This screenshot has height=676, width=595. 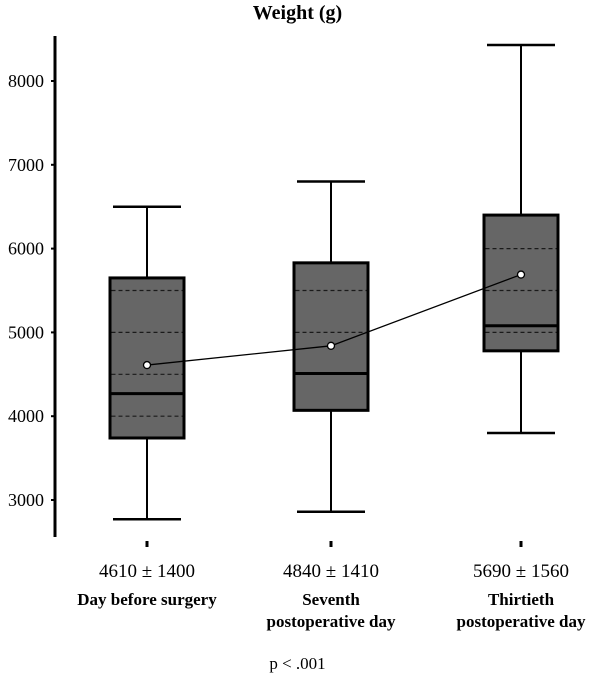 I want to click on stat-label-day-before: 4610 ± 1400, so click(x=147, y=571).